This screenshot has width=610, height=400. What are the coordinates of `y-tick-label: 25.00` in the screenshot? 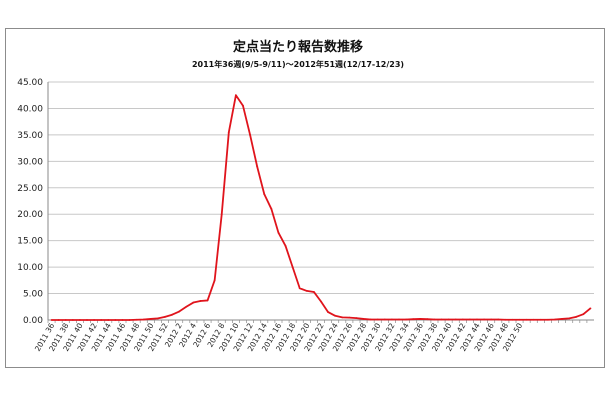 It's located at (30, 189).